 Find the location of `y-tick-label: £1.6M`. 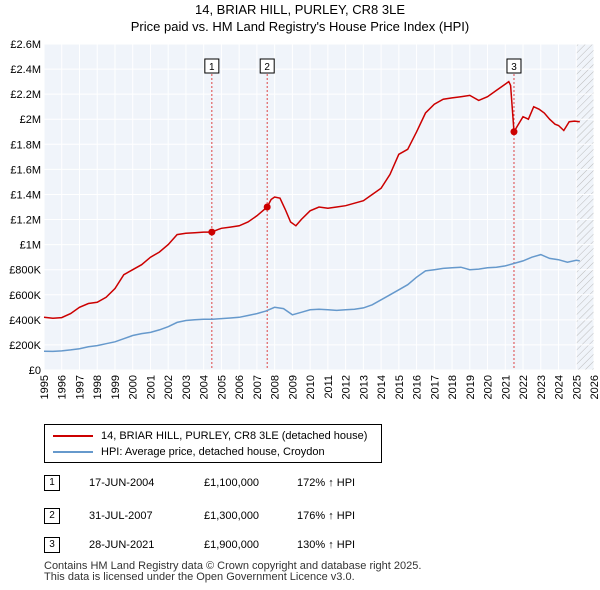

y-tick-label: £1.6M is located at coordinates (25, 170).